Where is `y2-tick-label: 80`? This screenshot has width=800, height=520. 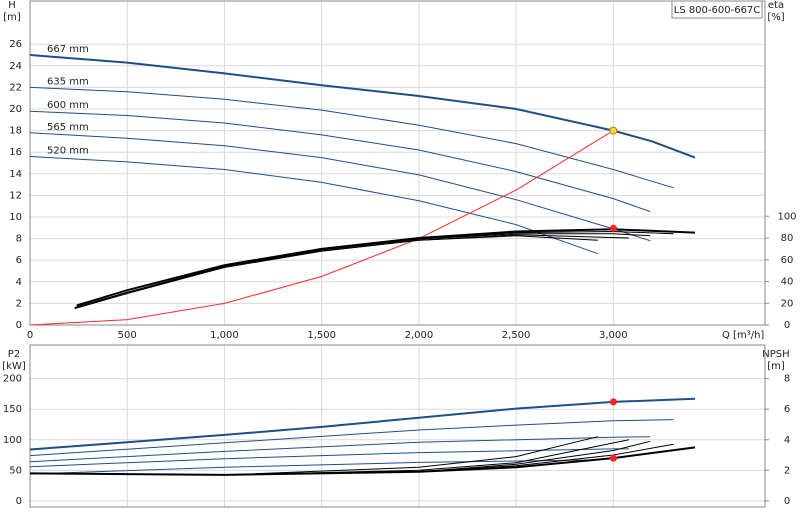 y2-tick-label: 80 is located at coordinates (787, 238).